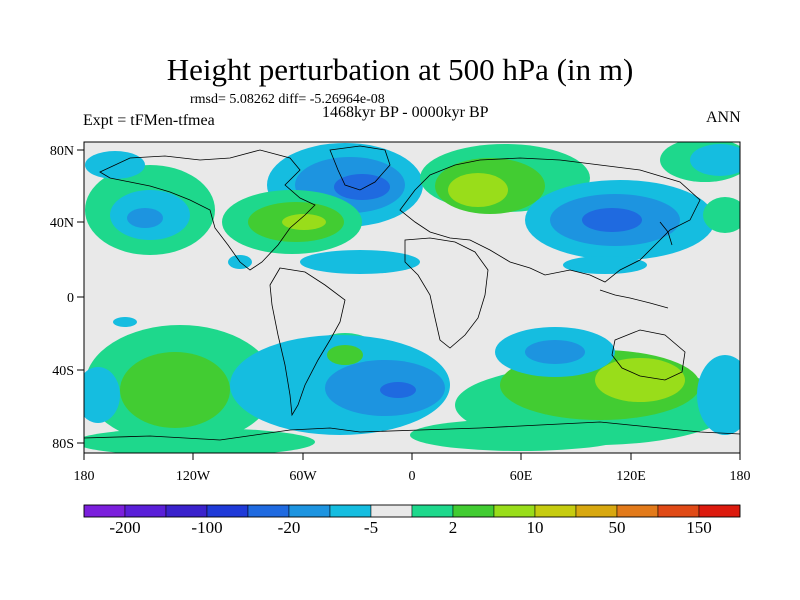 This screenshot has height=600, width=800. Describe the element at coordinates (535, 527) in the screenshot. I see `colorbar-label: 10` at that location.